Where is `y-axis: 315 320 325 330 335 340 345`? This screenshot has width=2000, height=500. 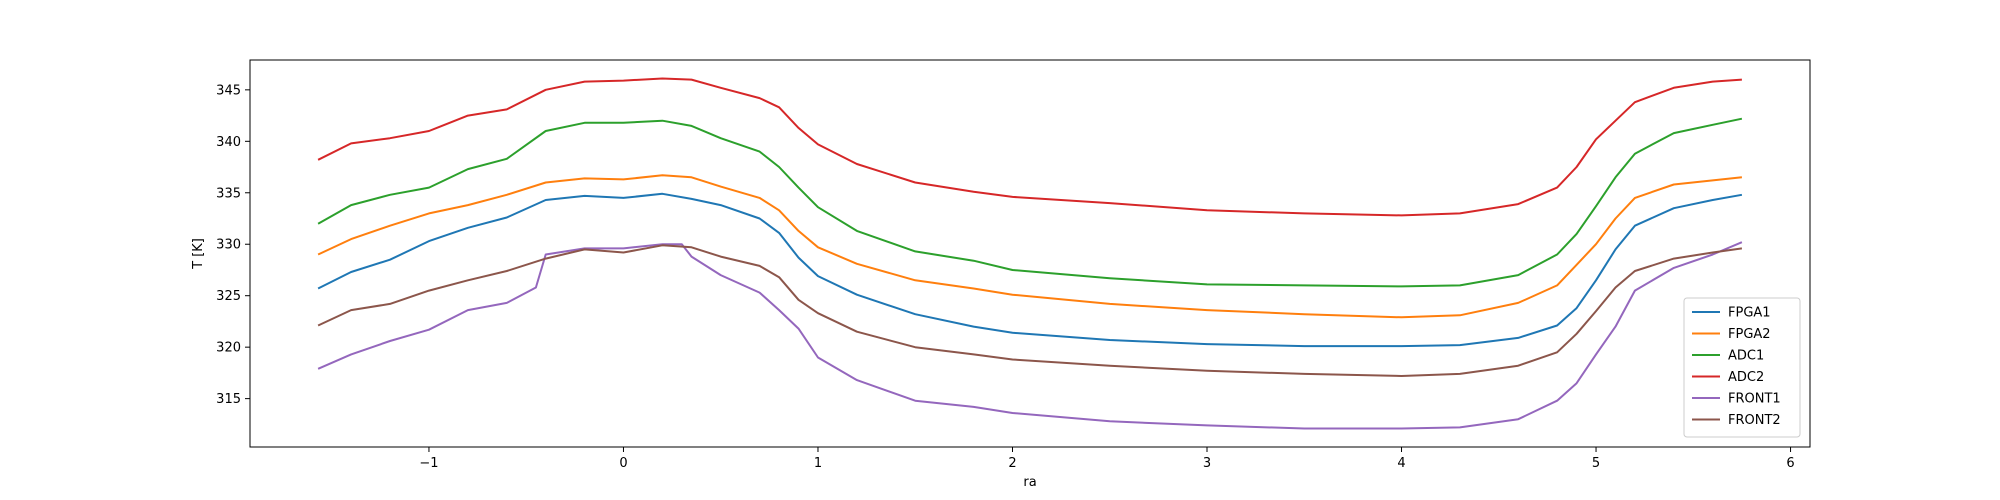
y-axis: 315 320 325 330 335 340 345 is located at coordinates (233, 245).